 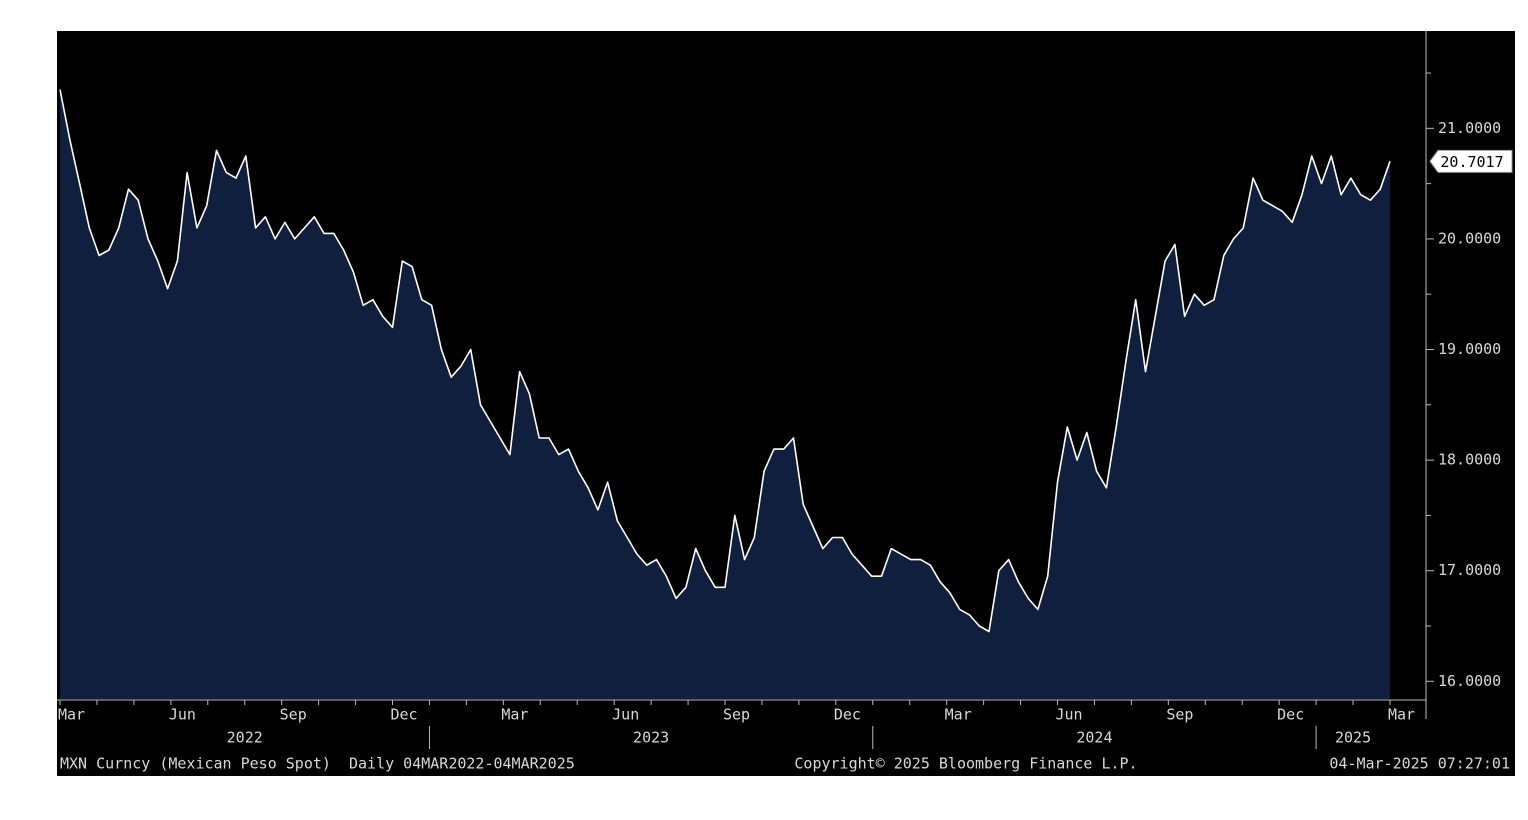 What do you see at coordinates (1469, 349) in the screenshot?
I see `y-tick-label: 19.0000` at bounding box center [1469, 349].